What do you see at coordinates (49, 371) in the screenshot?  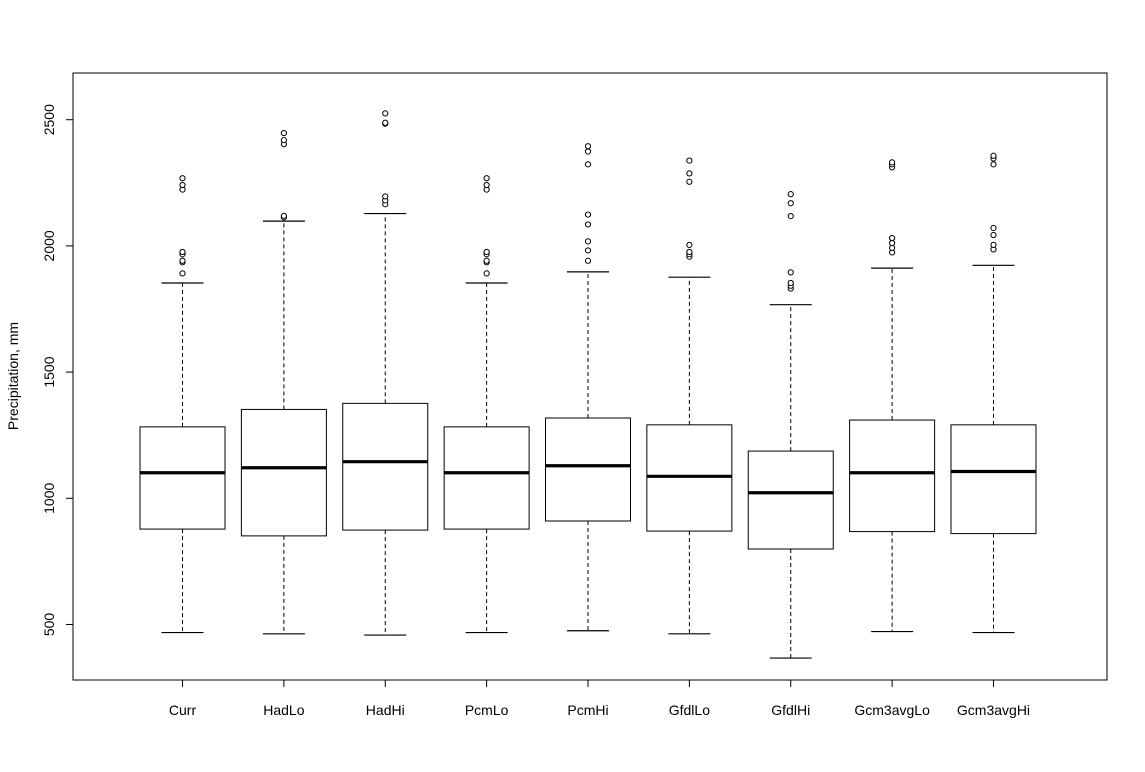 I see `y-tick-label: 1500` at bounding box center [49, 371].